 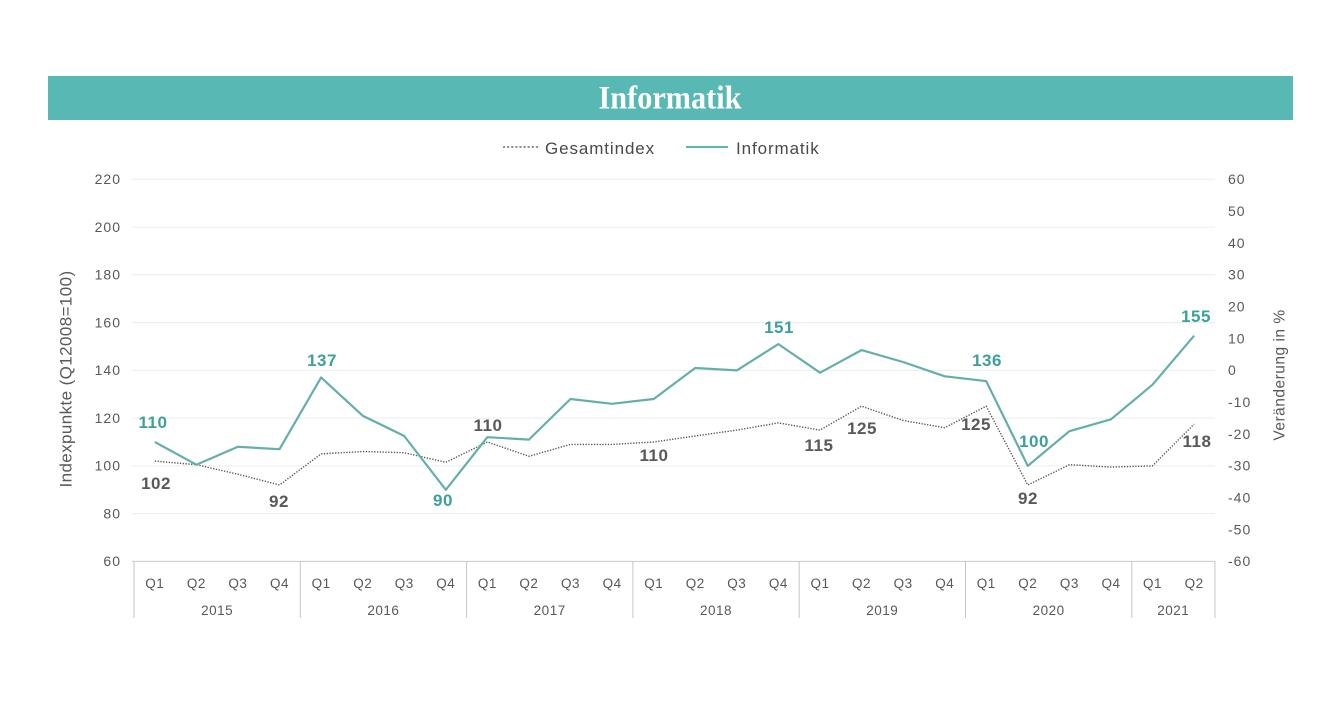 What do you see at coordinates (383, 610) in the screenshot?
I see `svg-text: 2016` at bounding box center [383, 610].